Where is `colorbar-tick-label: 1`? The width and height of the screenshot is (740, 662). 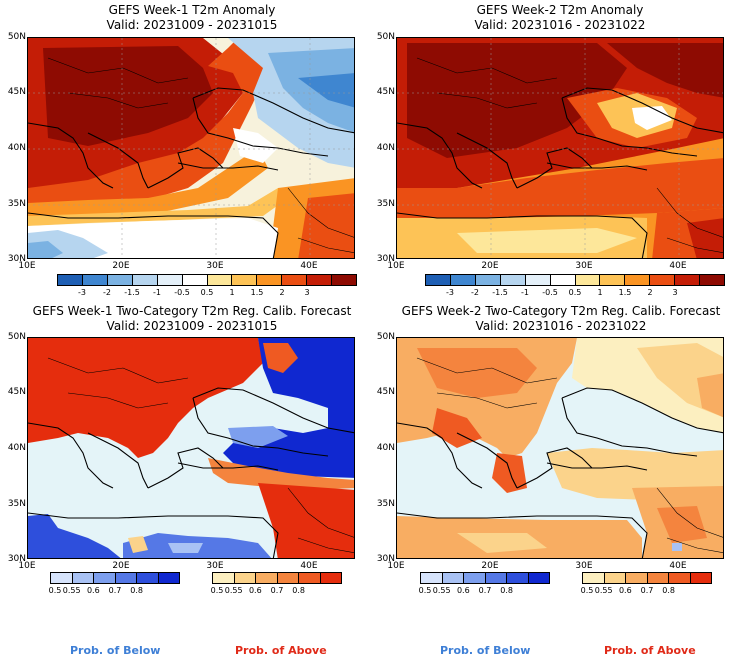
colorbar-tick-label: 1 is located at coordinates (232, 292).